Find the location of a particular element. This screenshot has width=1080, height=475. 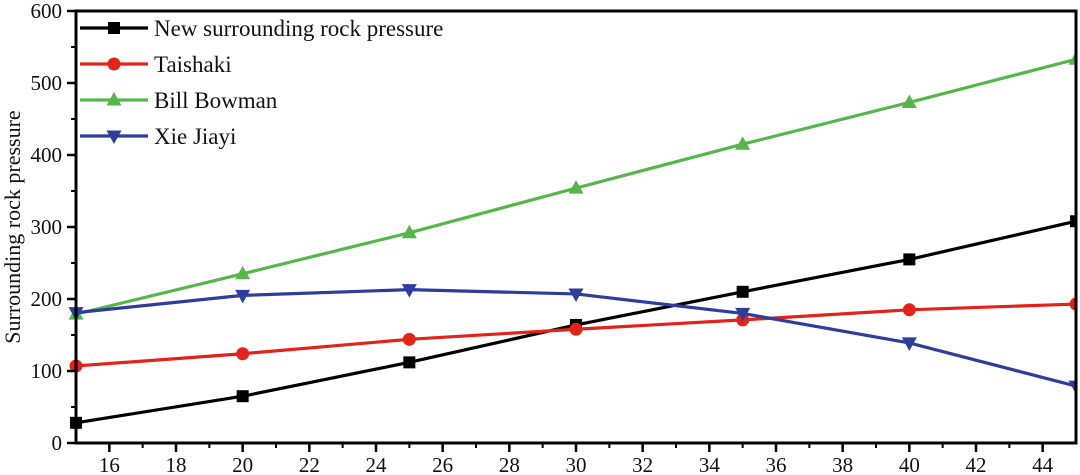

x-tick-label: 38 is located at coordinates (842, 464).